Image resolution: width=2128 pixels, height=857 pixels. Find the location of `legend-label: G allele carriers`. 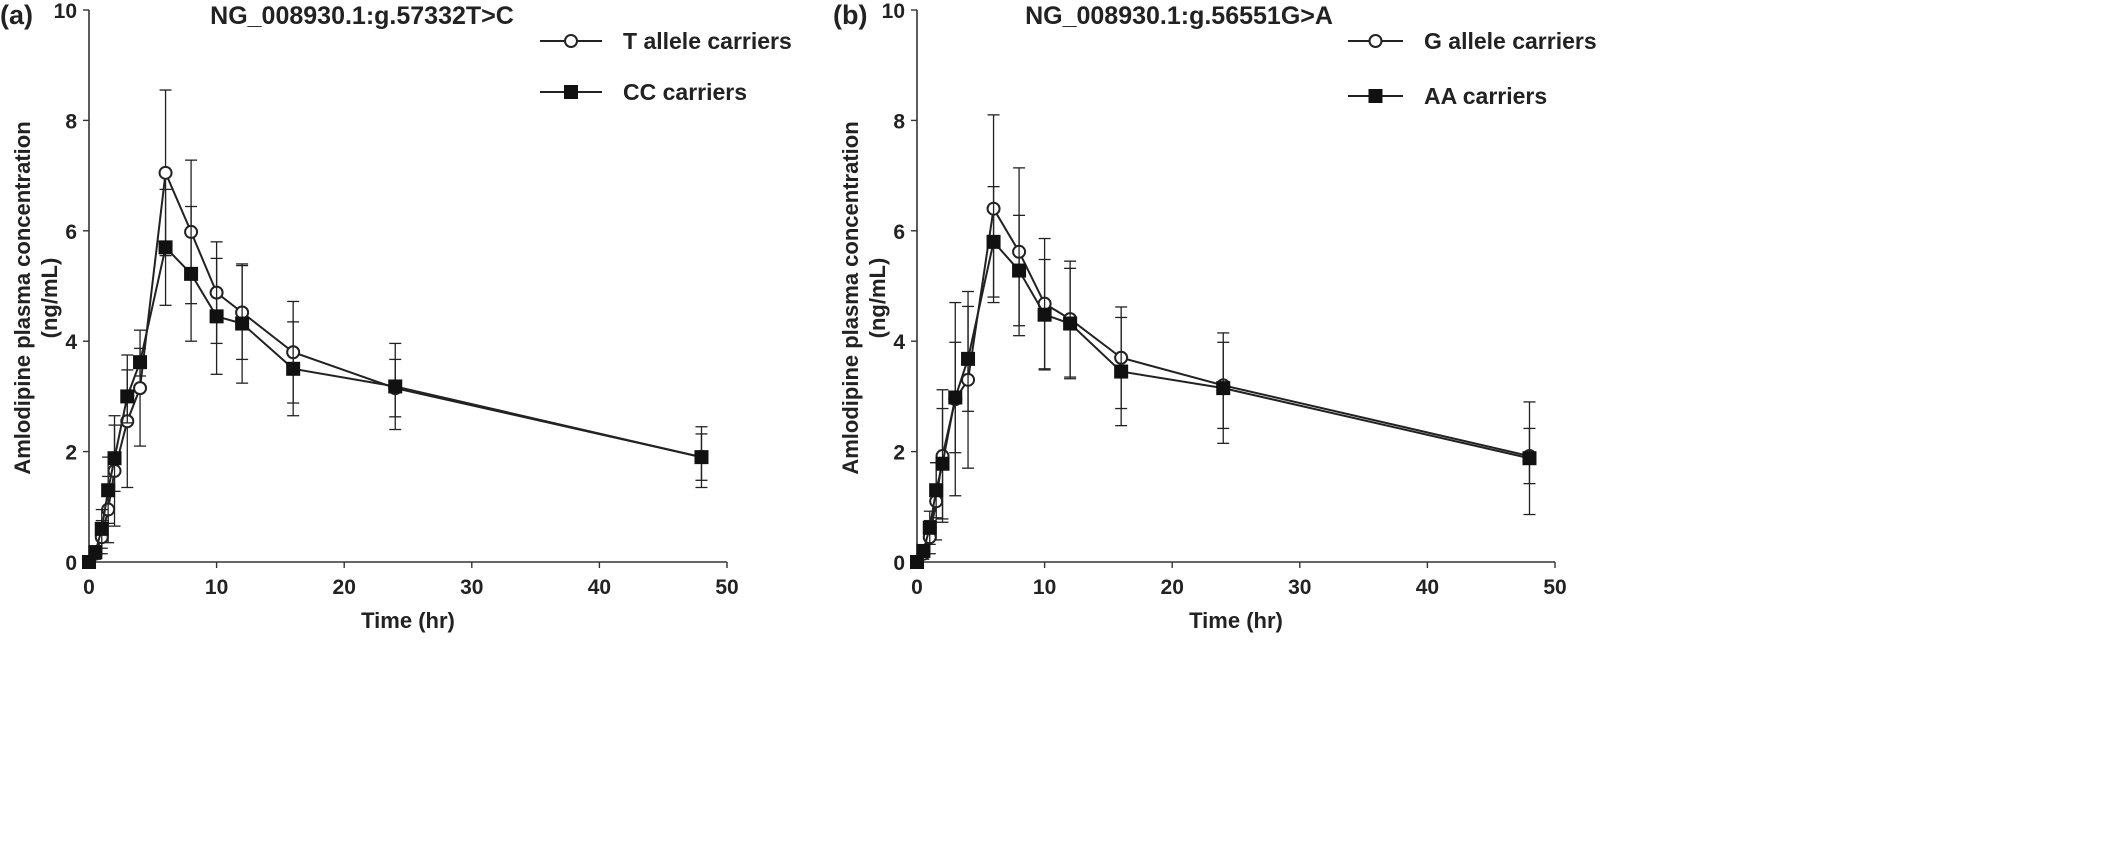

legend-label: G allele carriers is located at coordinates (1510, 41).